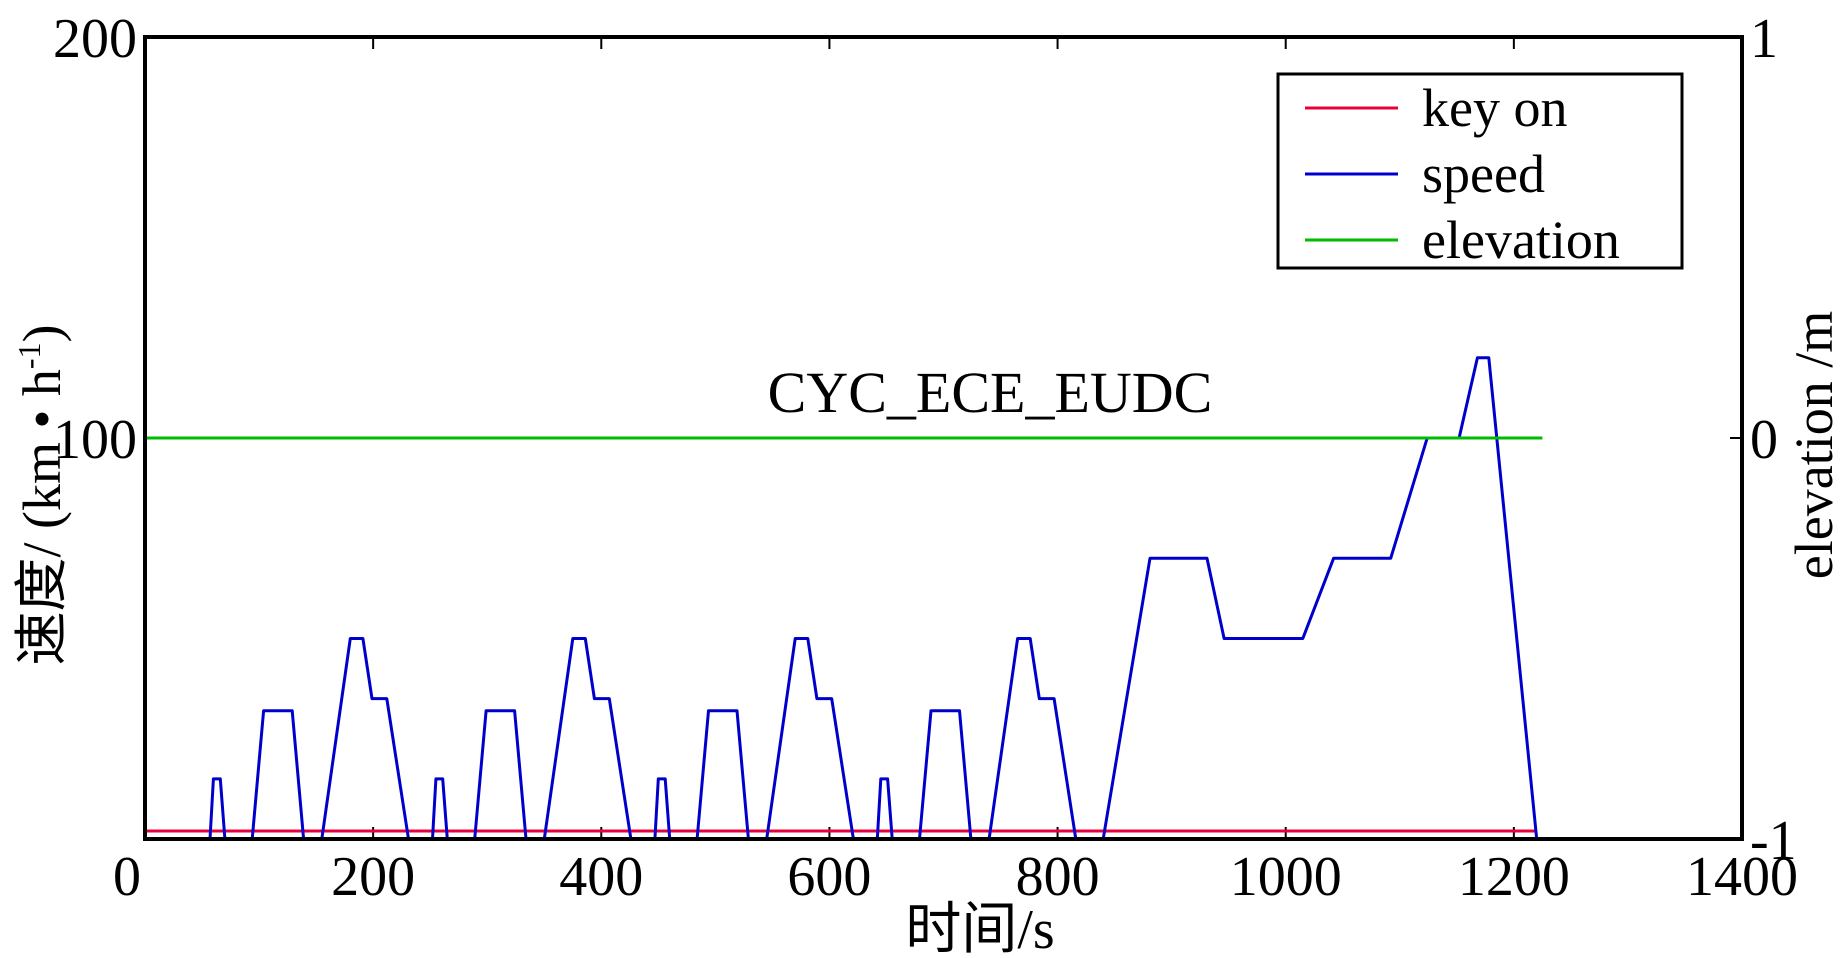  Describe the element at coordinates (127, 877) in the screenshot. I see `x-tick-label: 0` at that location.